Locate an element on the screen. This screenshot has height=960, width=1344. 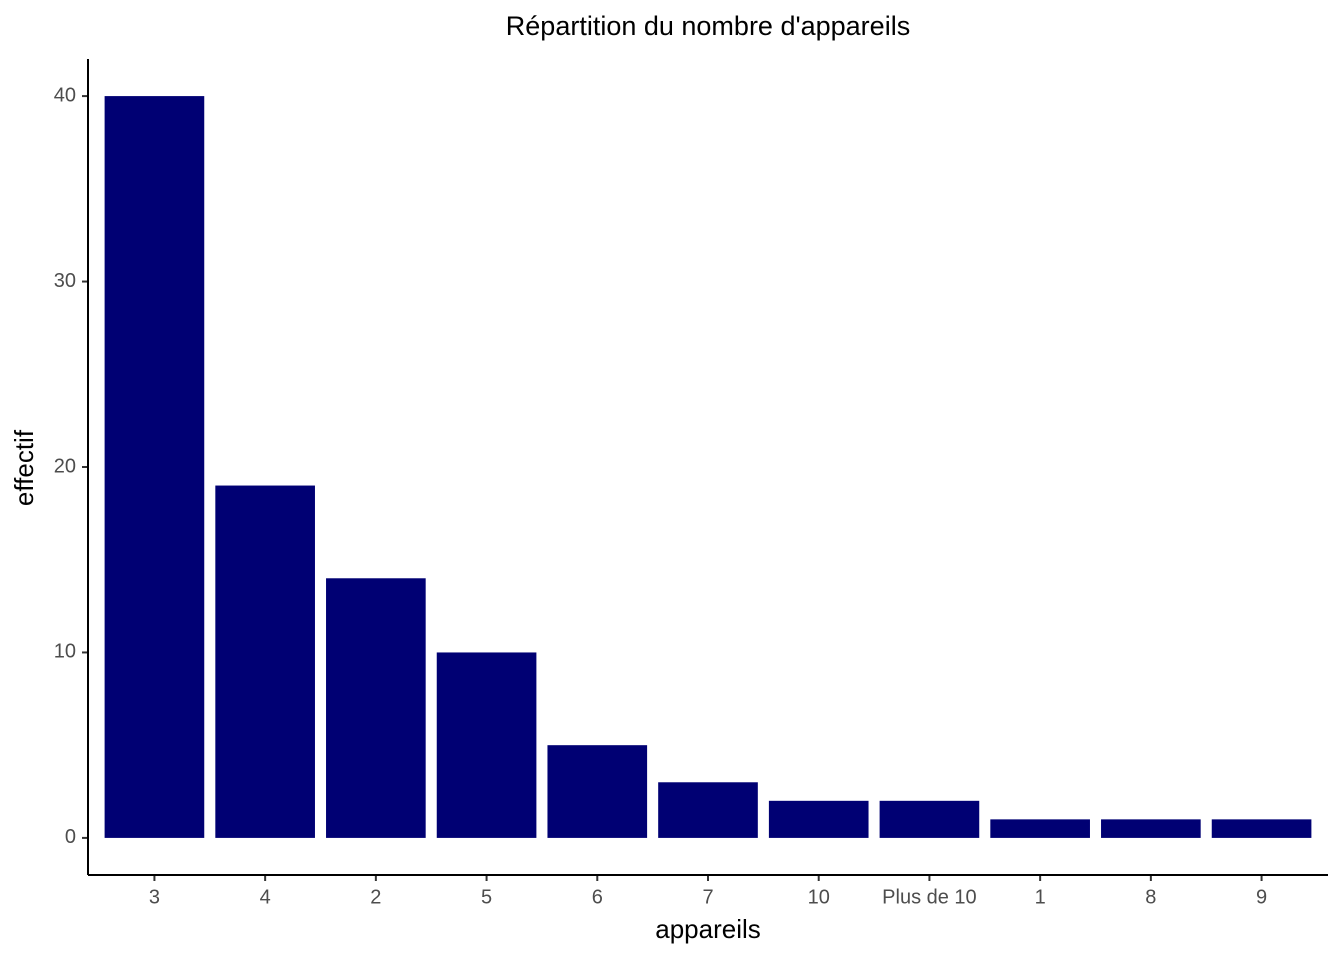
y-tick-label: 30 is located at coordinates (65, 281).